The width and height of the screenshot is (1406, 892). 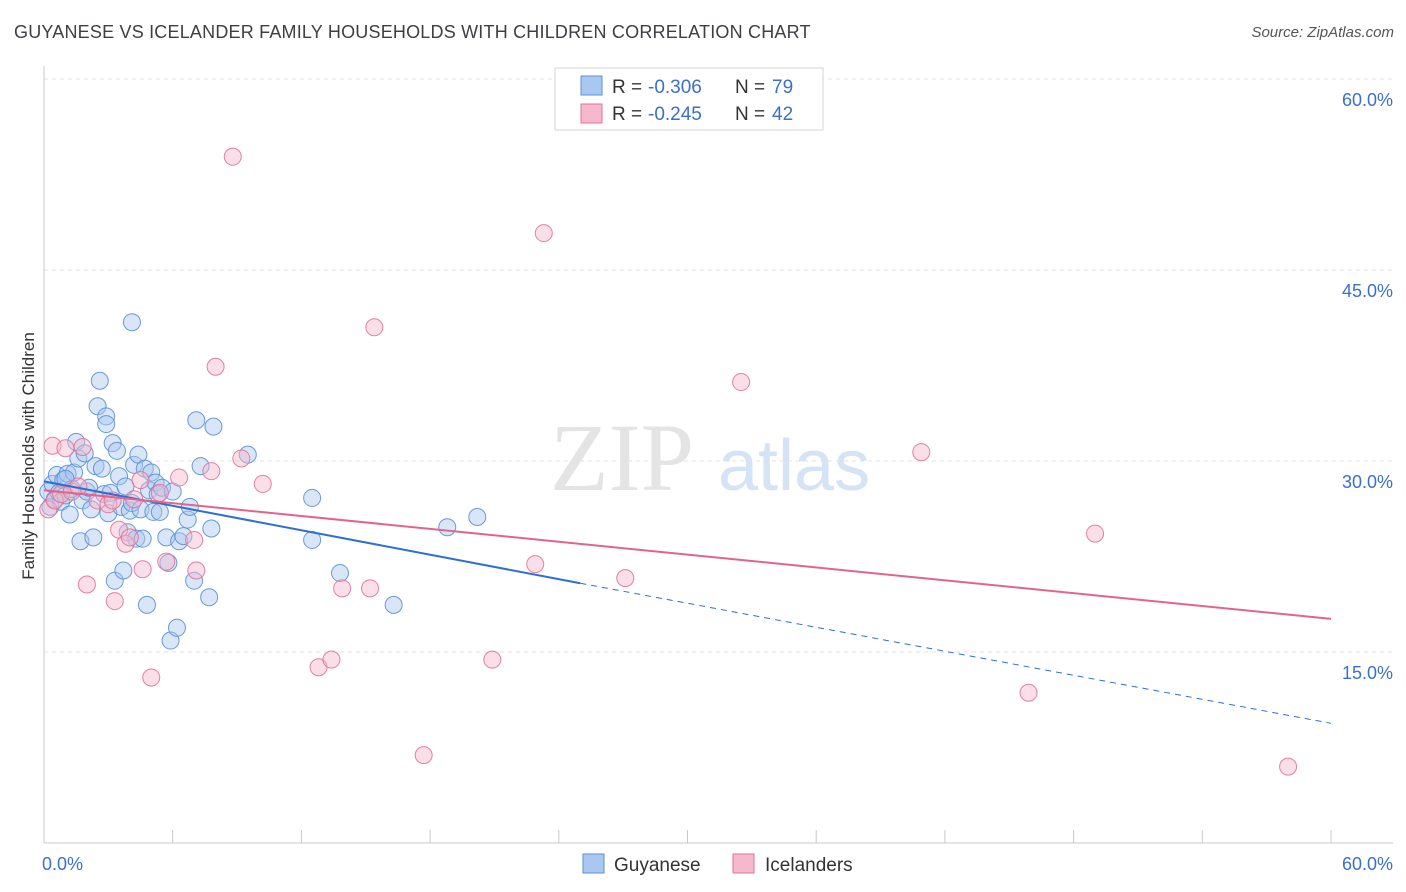 I want to click on watermark-atlas: atlas, so click(x=794, y=466).